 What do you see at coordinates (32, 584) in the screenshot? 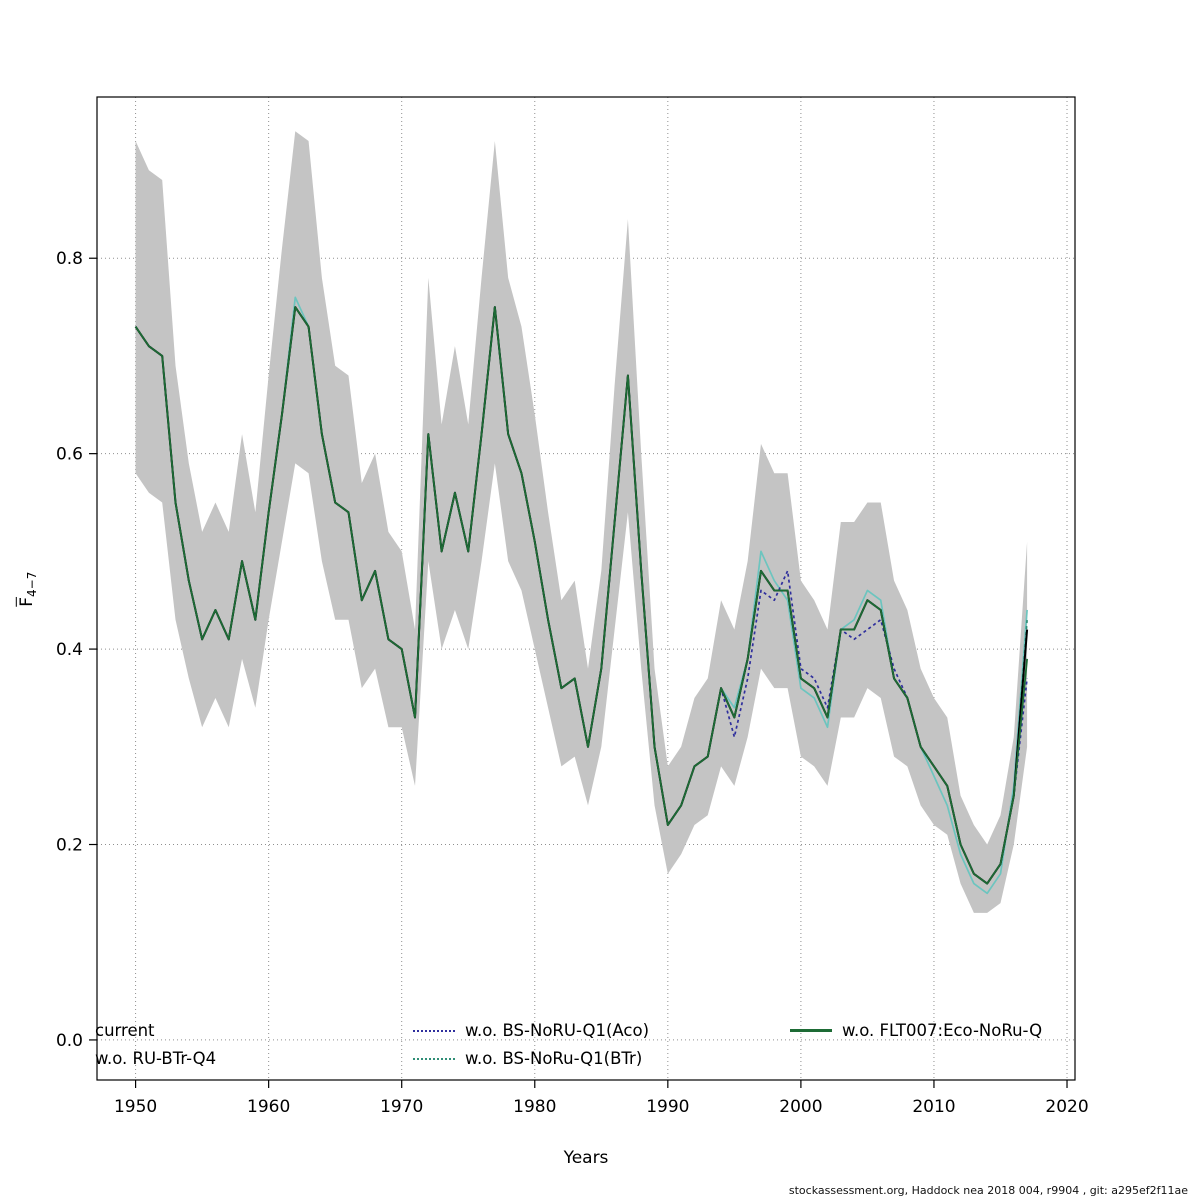
I see `y-axis-label-sub: 4−7` at bounding box center [32, 584].